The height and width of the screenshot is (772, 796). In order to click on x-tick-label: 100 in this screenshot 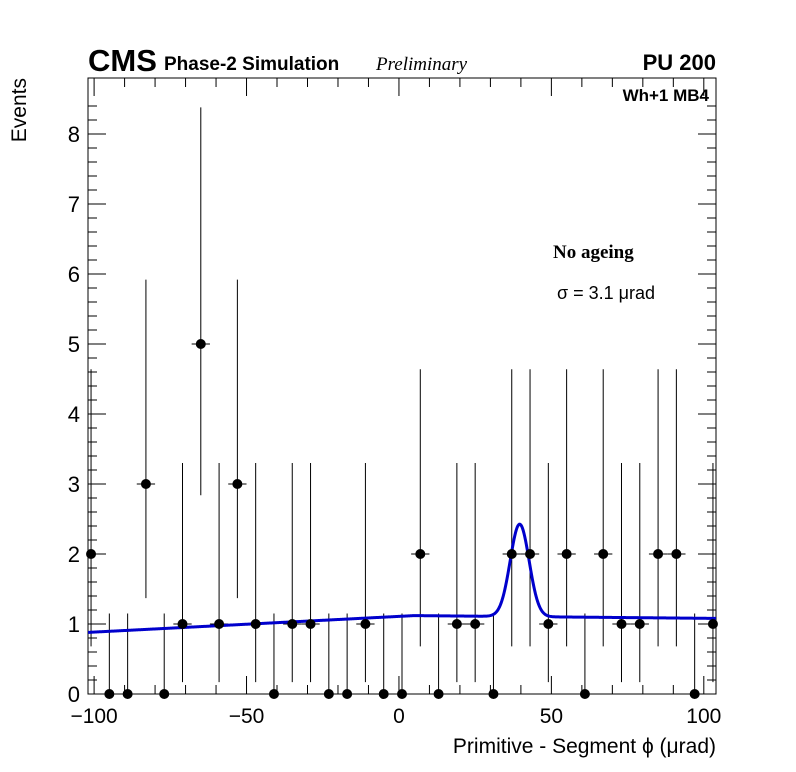, I will do `click(703, 716)`.